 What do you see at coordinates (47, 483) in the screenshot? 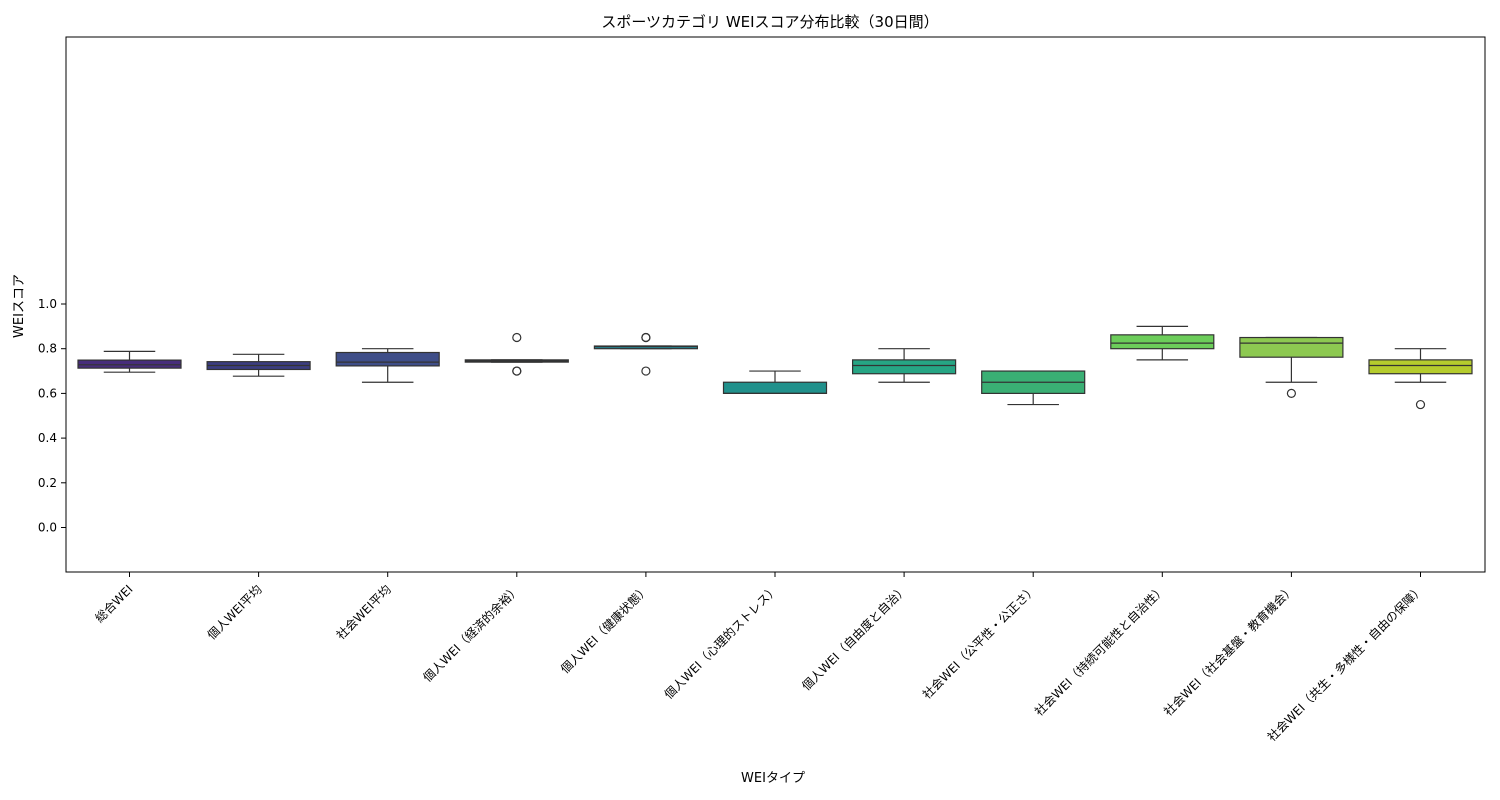
I see `y-tick-label: 0.2` at bounding box center [47, 483].